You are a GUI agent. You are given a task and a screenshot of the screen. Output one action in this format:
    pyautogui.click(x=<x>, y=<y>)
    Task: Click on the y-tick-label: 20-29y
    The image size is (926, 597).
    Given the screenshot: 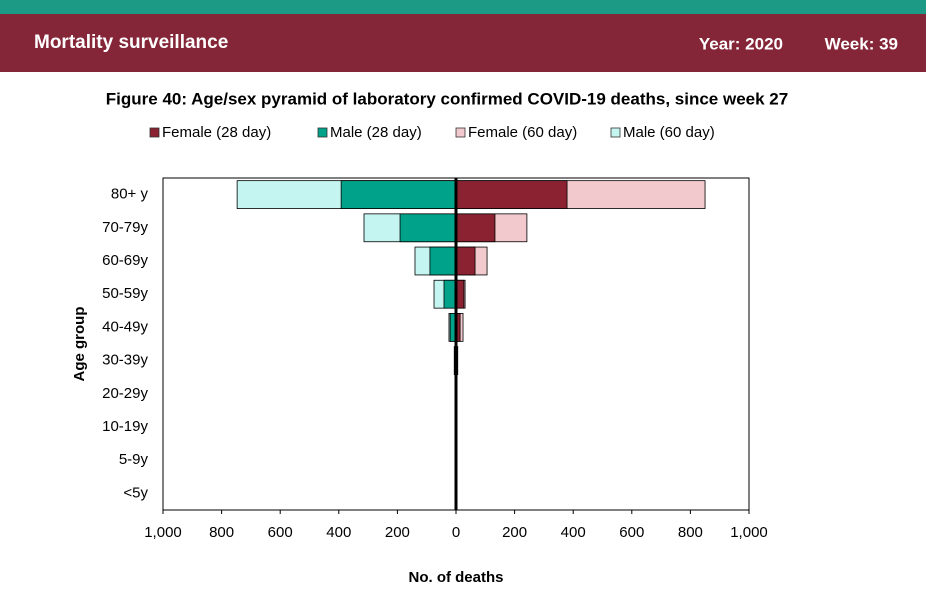 What is the action you would take?
    pyautogui.click(x=125, y=393)
    